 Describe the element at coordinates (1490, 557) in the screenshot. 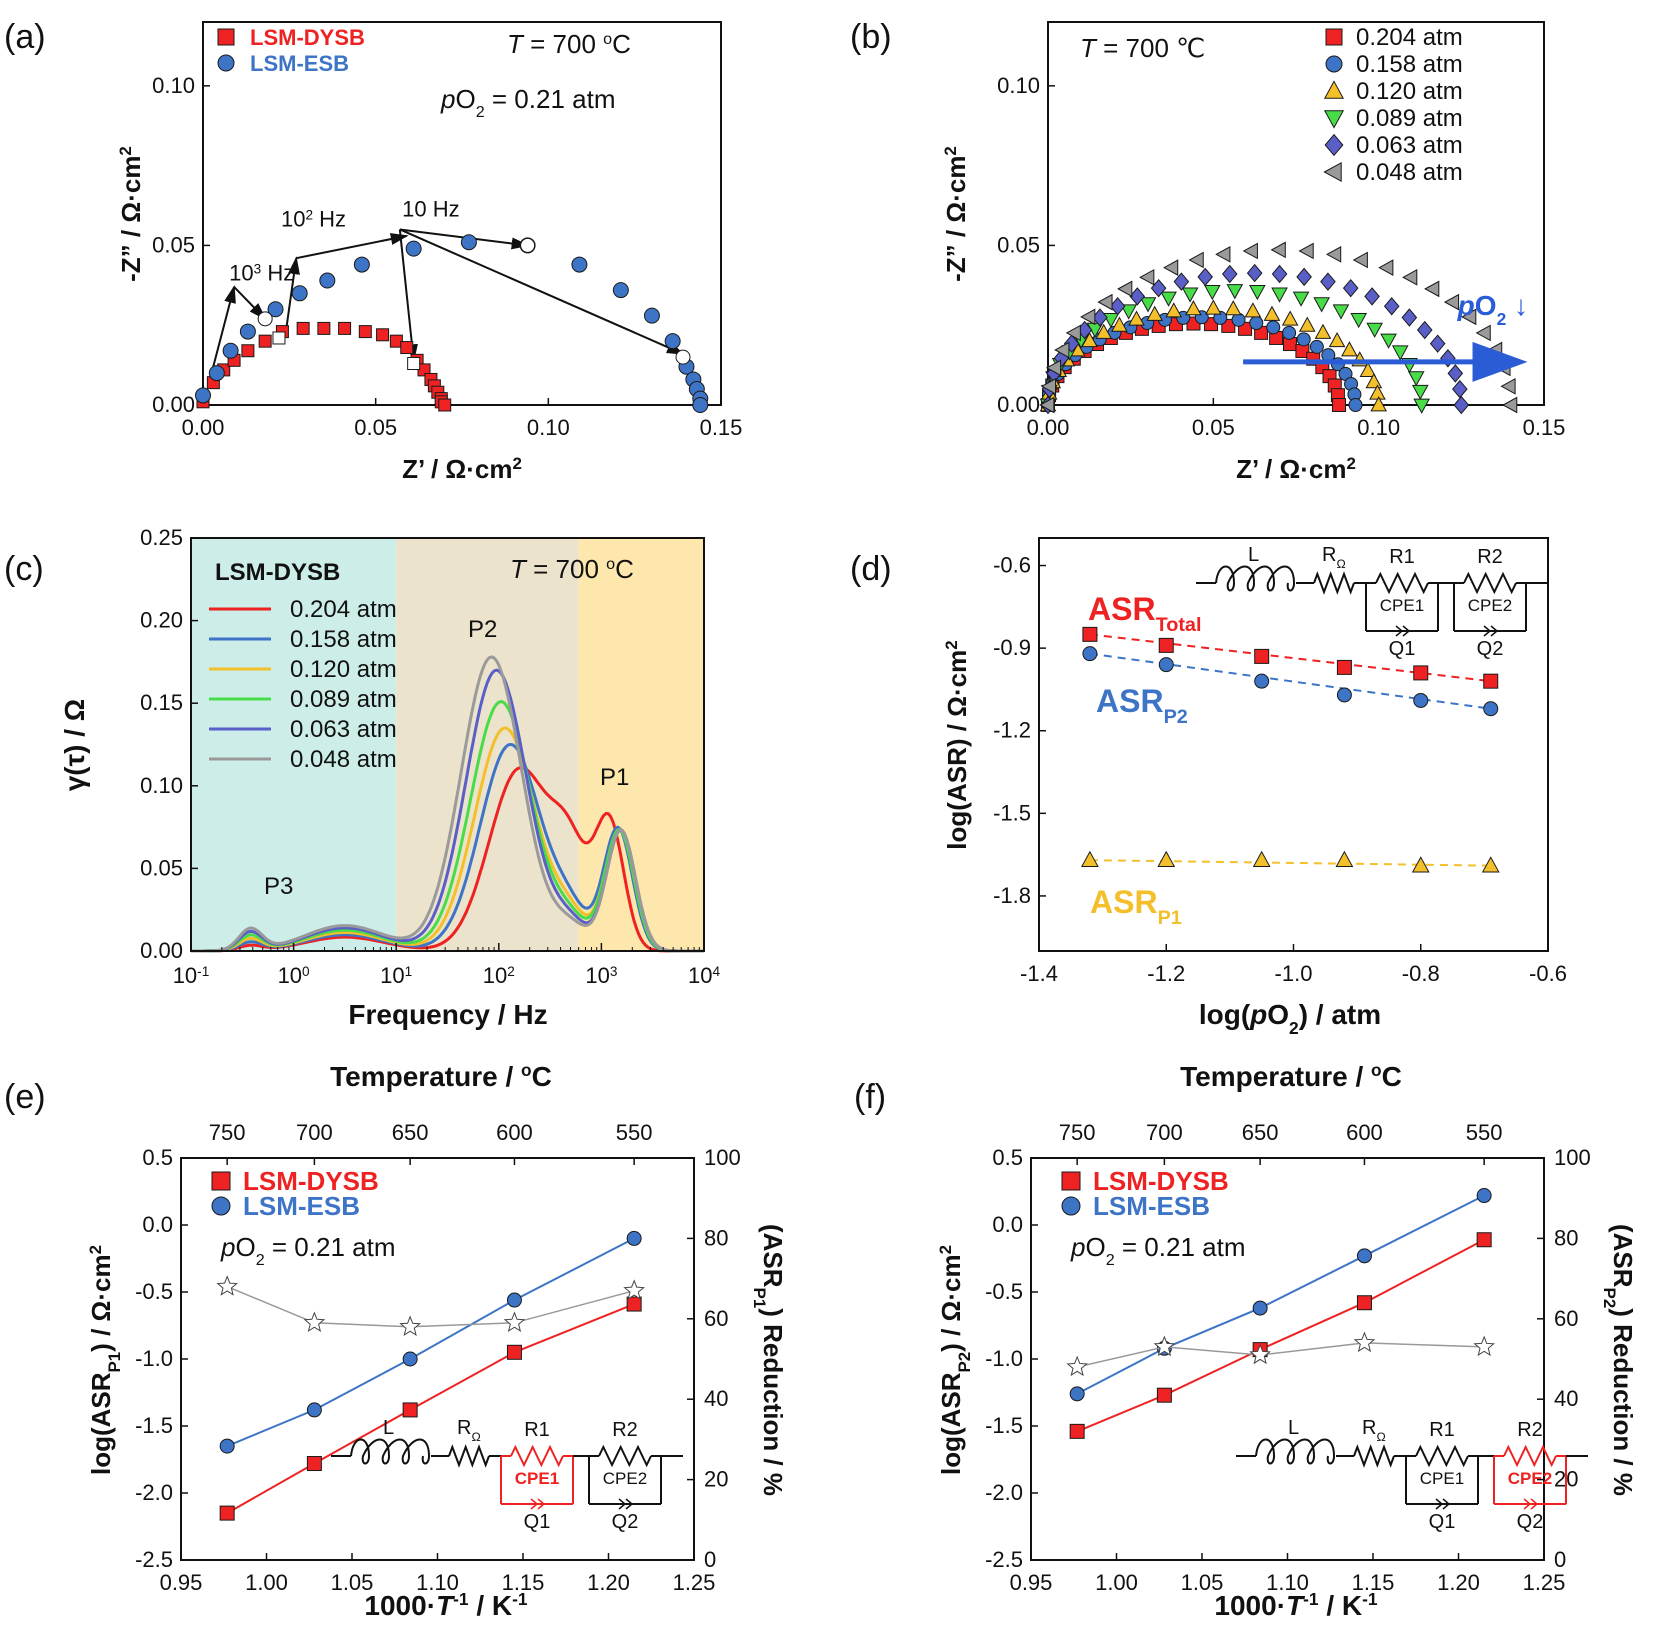

I see `circuit-label-R2: R2` at that location.